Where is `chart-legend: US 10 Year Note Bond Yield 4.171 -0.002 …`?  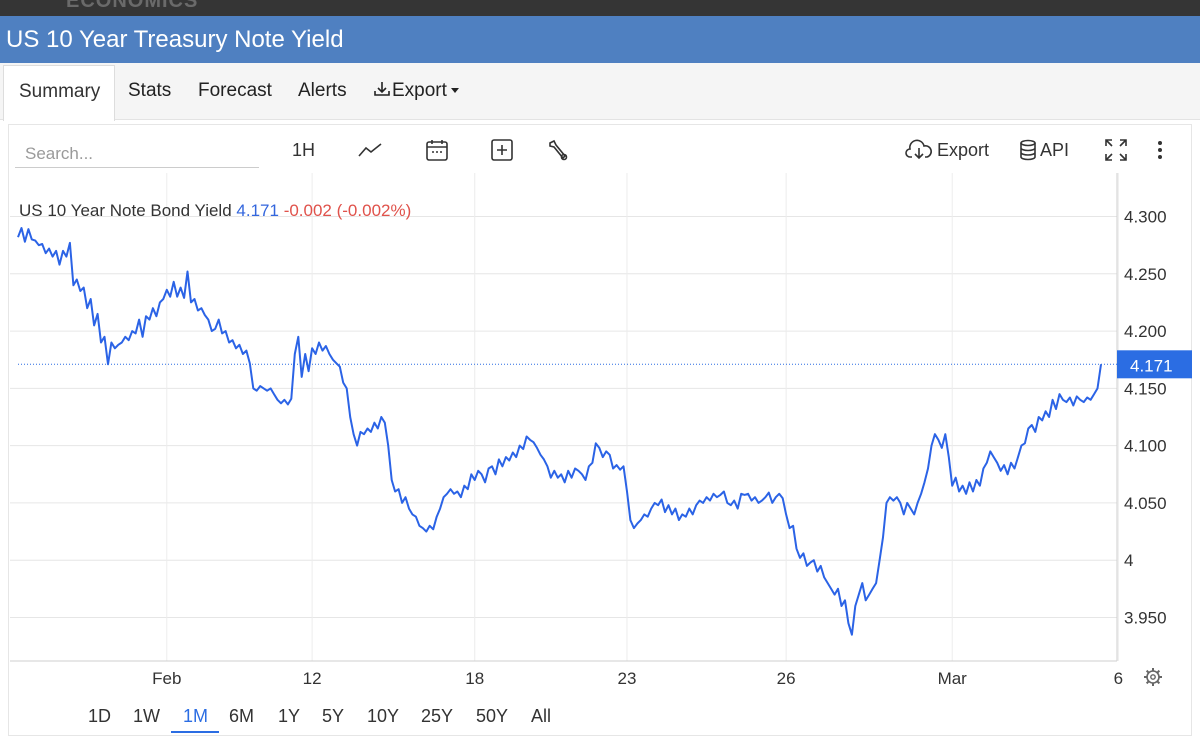
chart-legend: US 10 Year Note Bond Yield 4.171 -0.002 … is located at coordinates (215, 211).